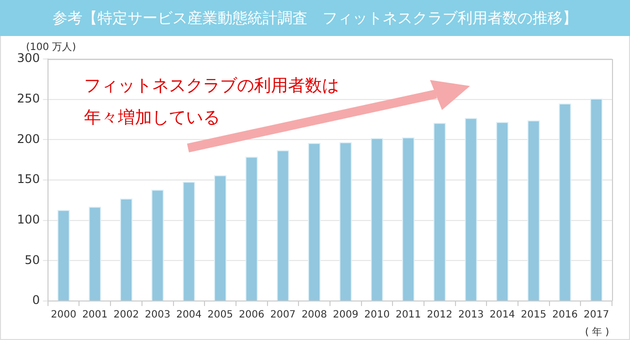  I want to click on y-tick-label: 100, so click(28, 219).